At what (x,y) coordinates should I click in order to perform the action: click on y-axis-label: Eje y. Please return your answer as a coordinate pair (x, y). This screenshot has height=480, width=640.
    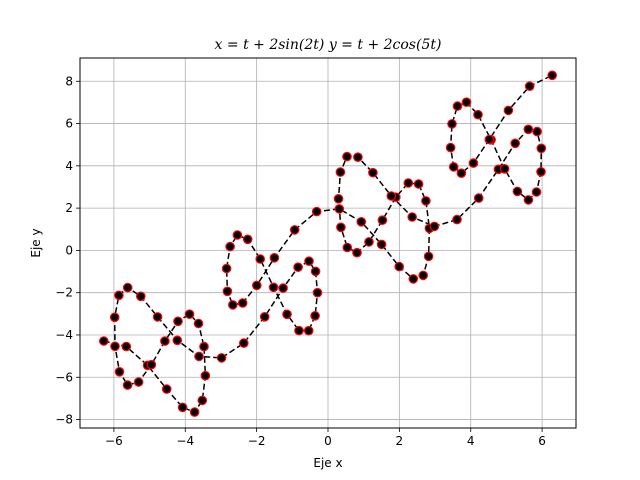
    Looking at the image, I should click on (36, 242).